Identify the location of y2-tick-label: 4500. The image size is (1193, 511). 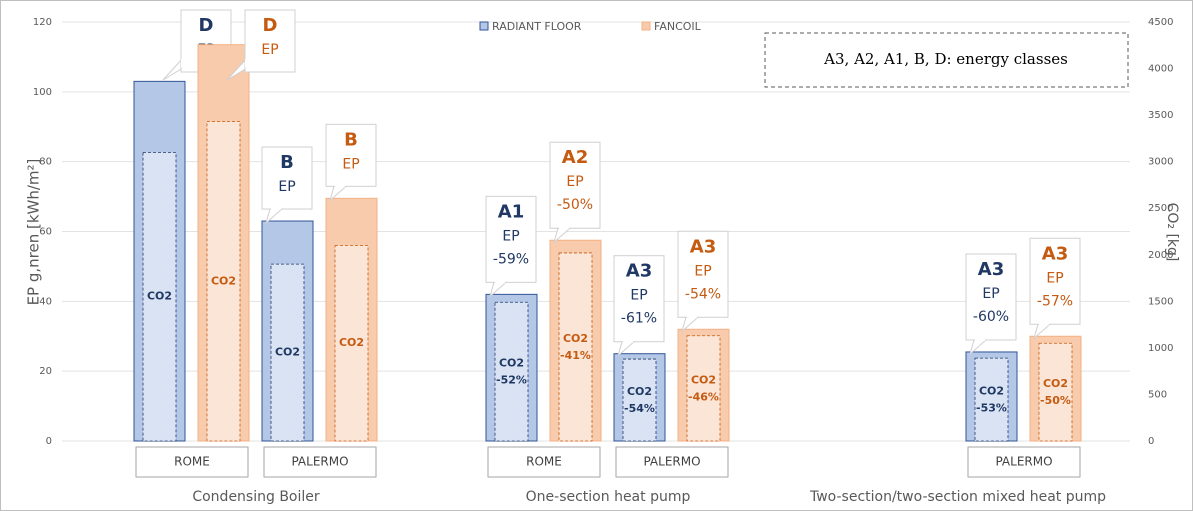
(1160, 22).